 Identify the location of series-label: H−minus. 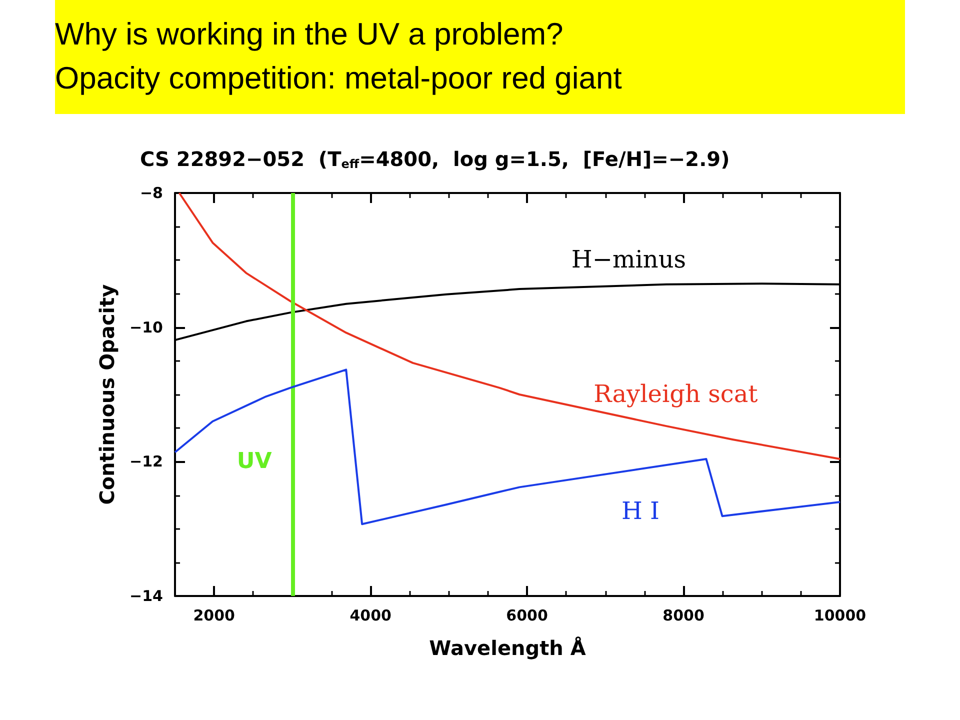
(628, 260).